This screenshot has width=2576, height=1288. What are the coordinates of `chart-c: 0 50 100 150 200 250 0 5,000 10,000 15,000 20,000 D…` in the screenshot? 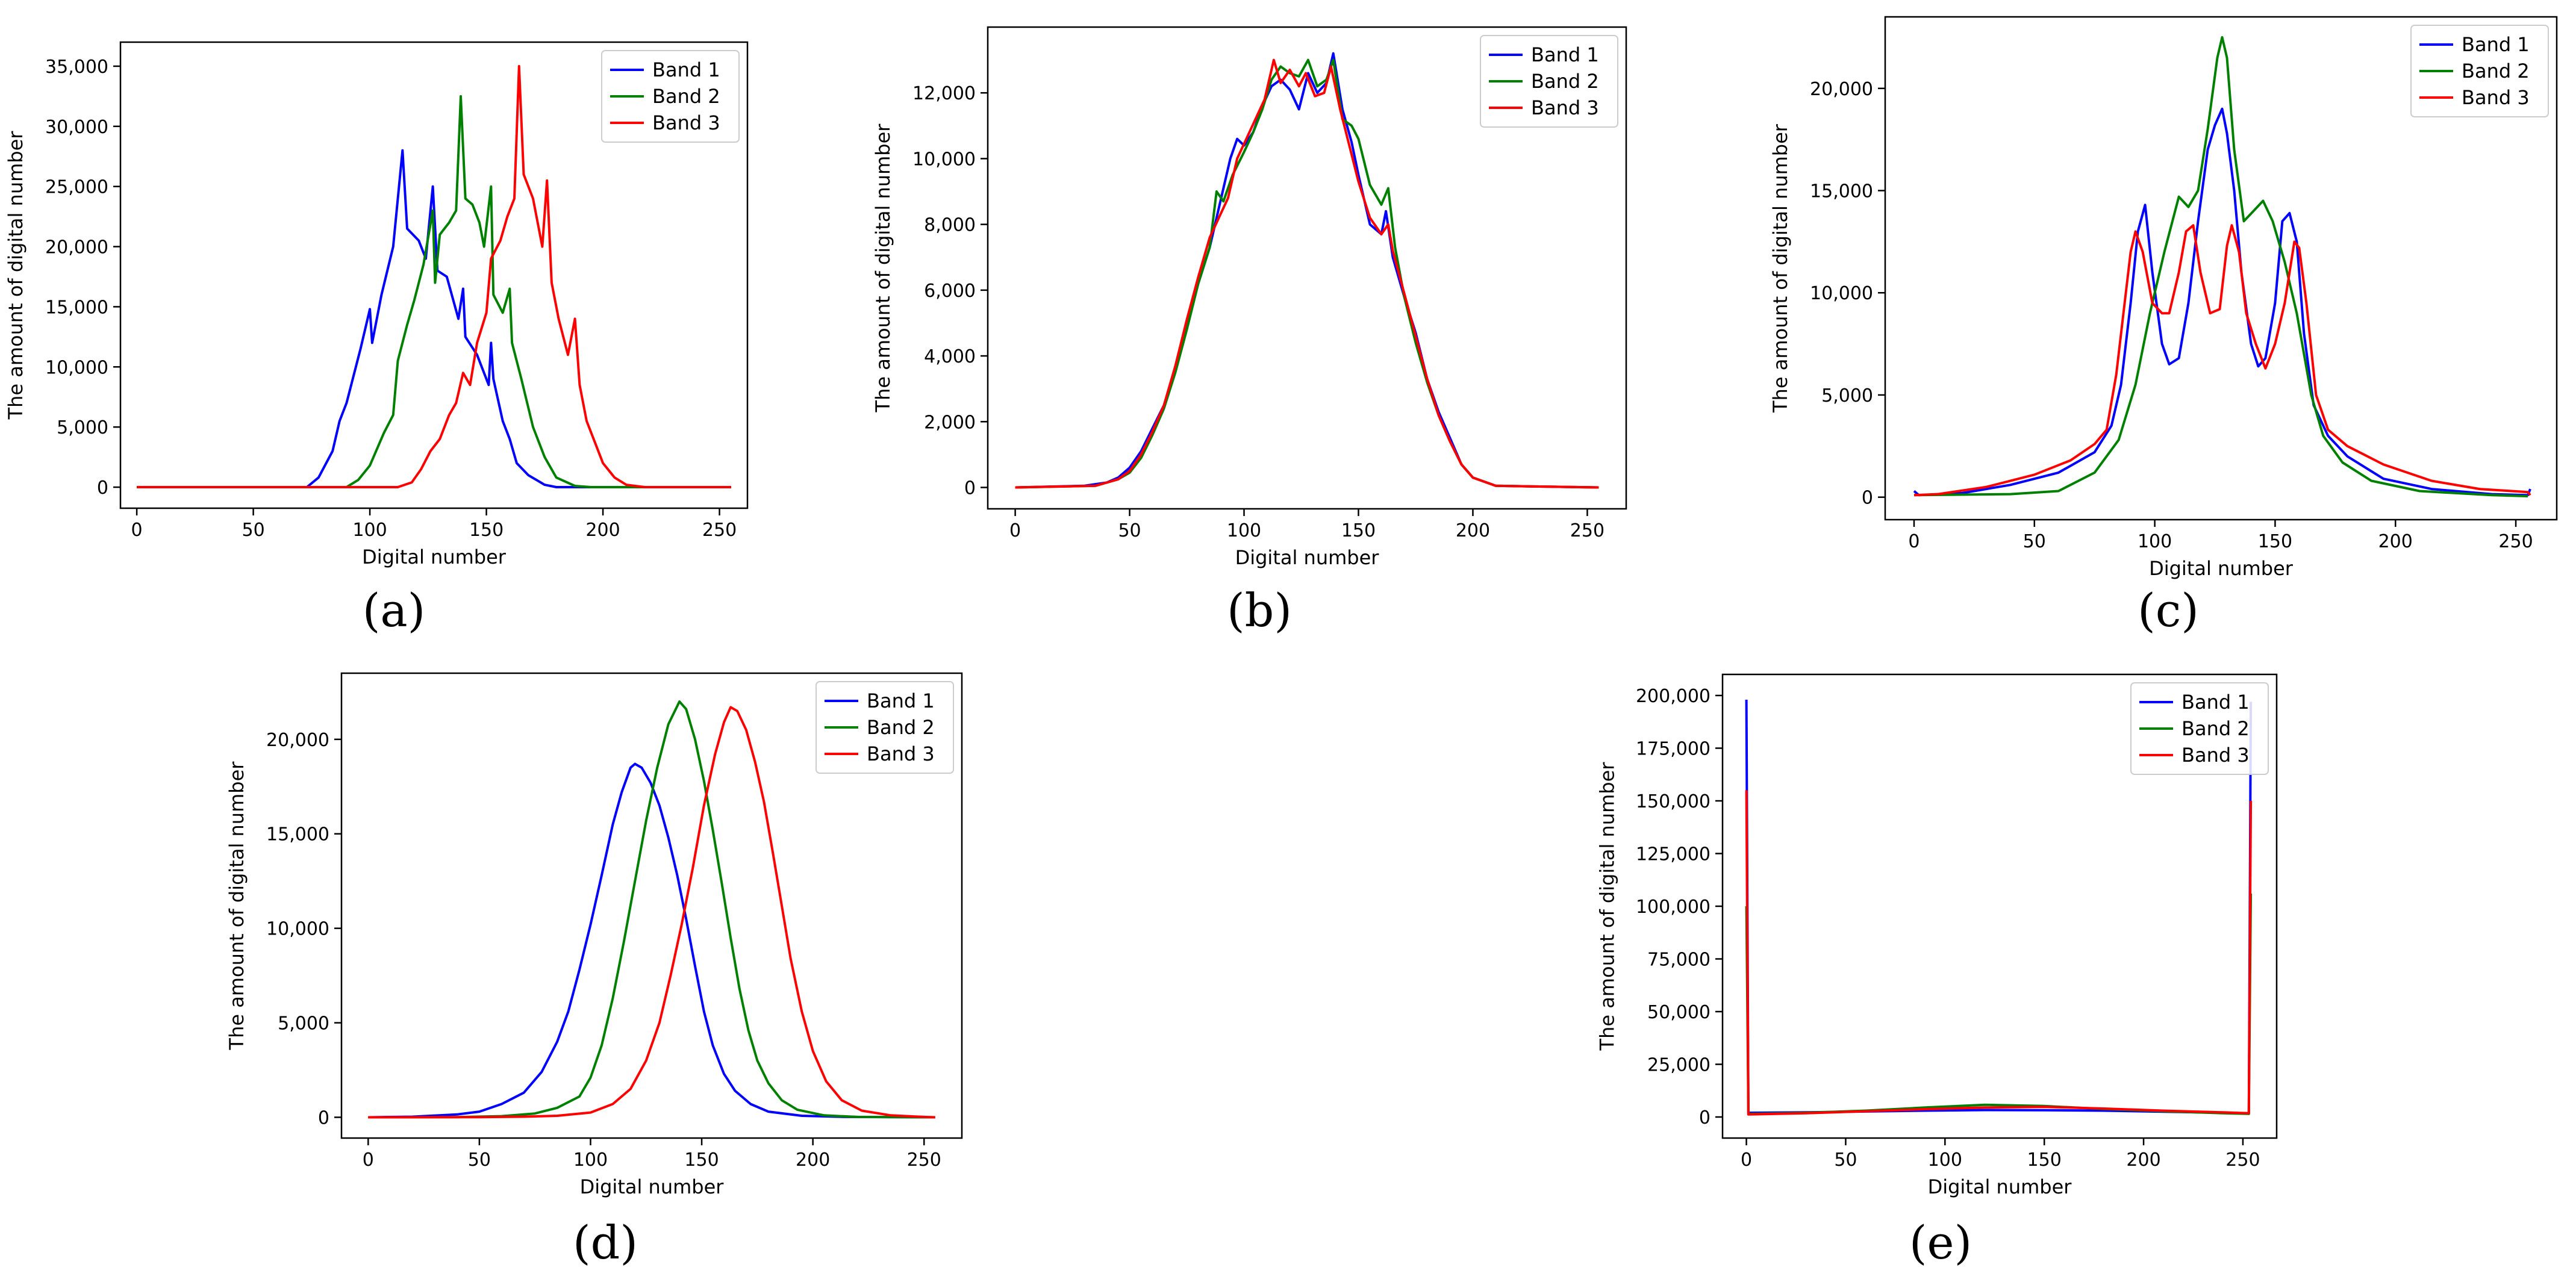 It's located at (2163, 327).